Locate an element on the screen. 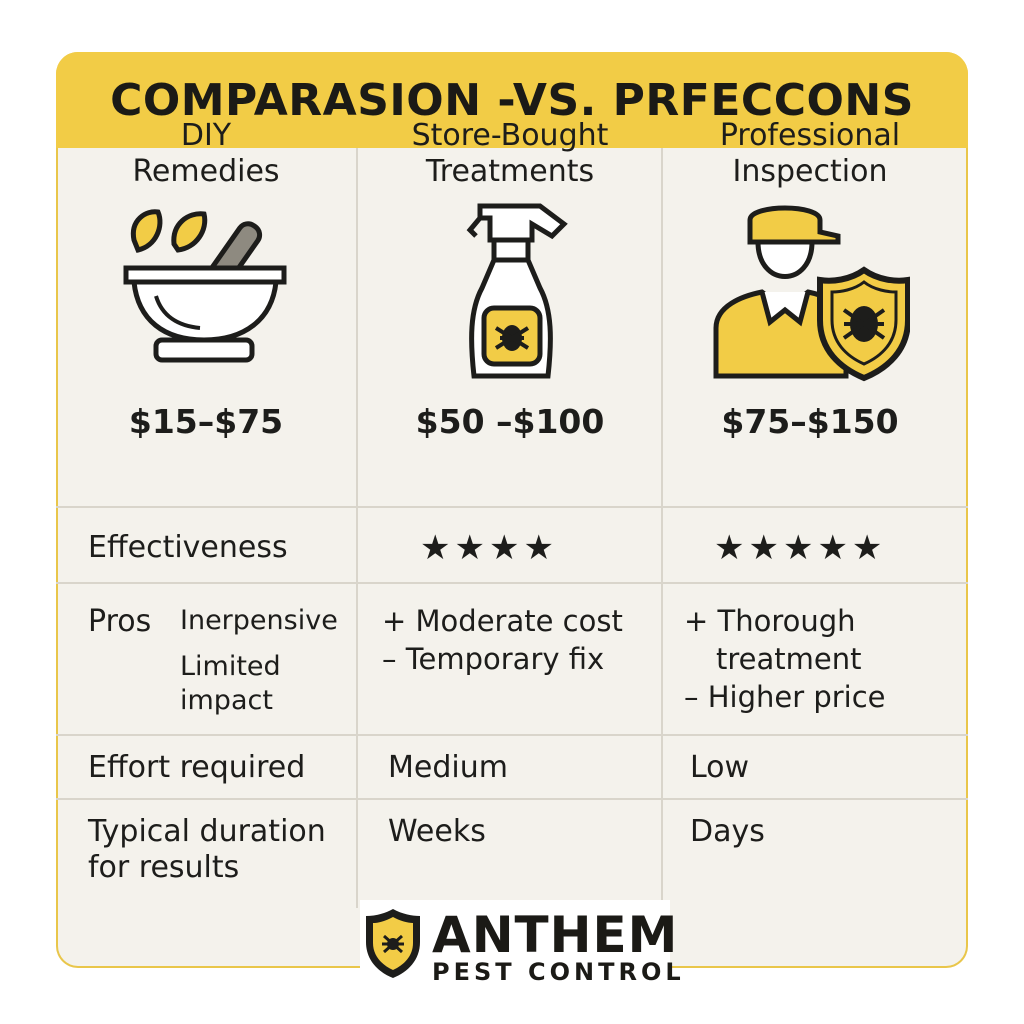 This screenshot has height=1024, width=1024. duration-professional: Days is located at coordinates (727, 831).